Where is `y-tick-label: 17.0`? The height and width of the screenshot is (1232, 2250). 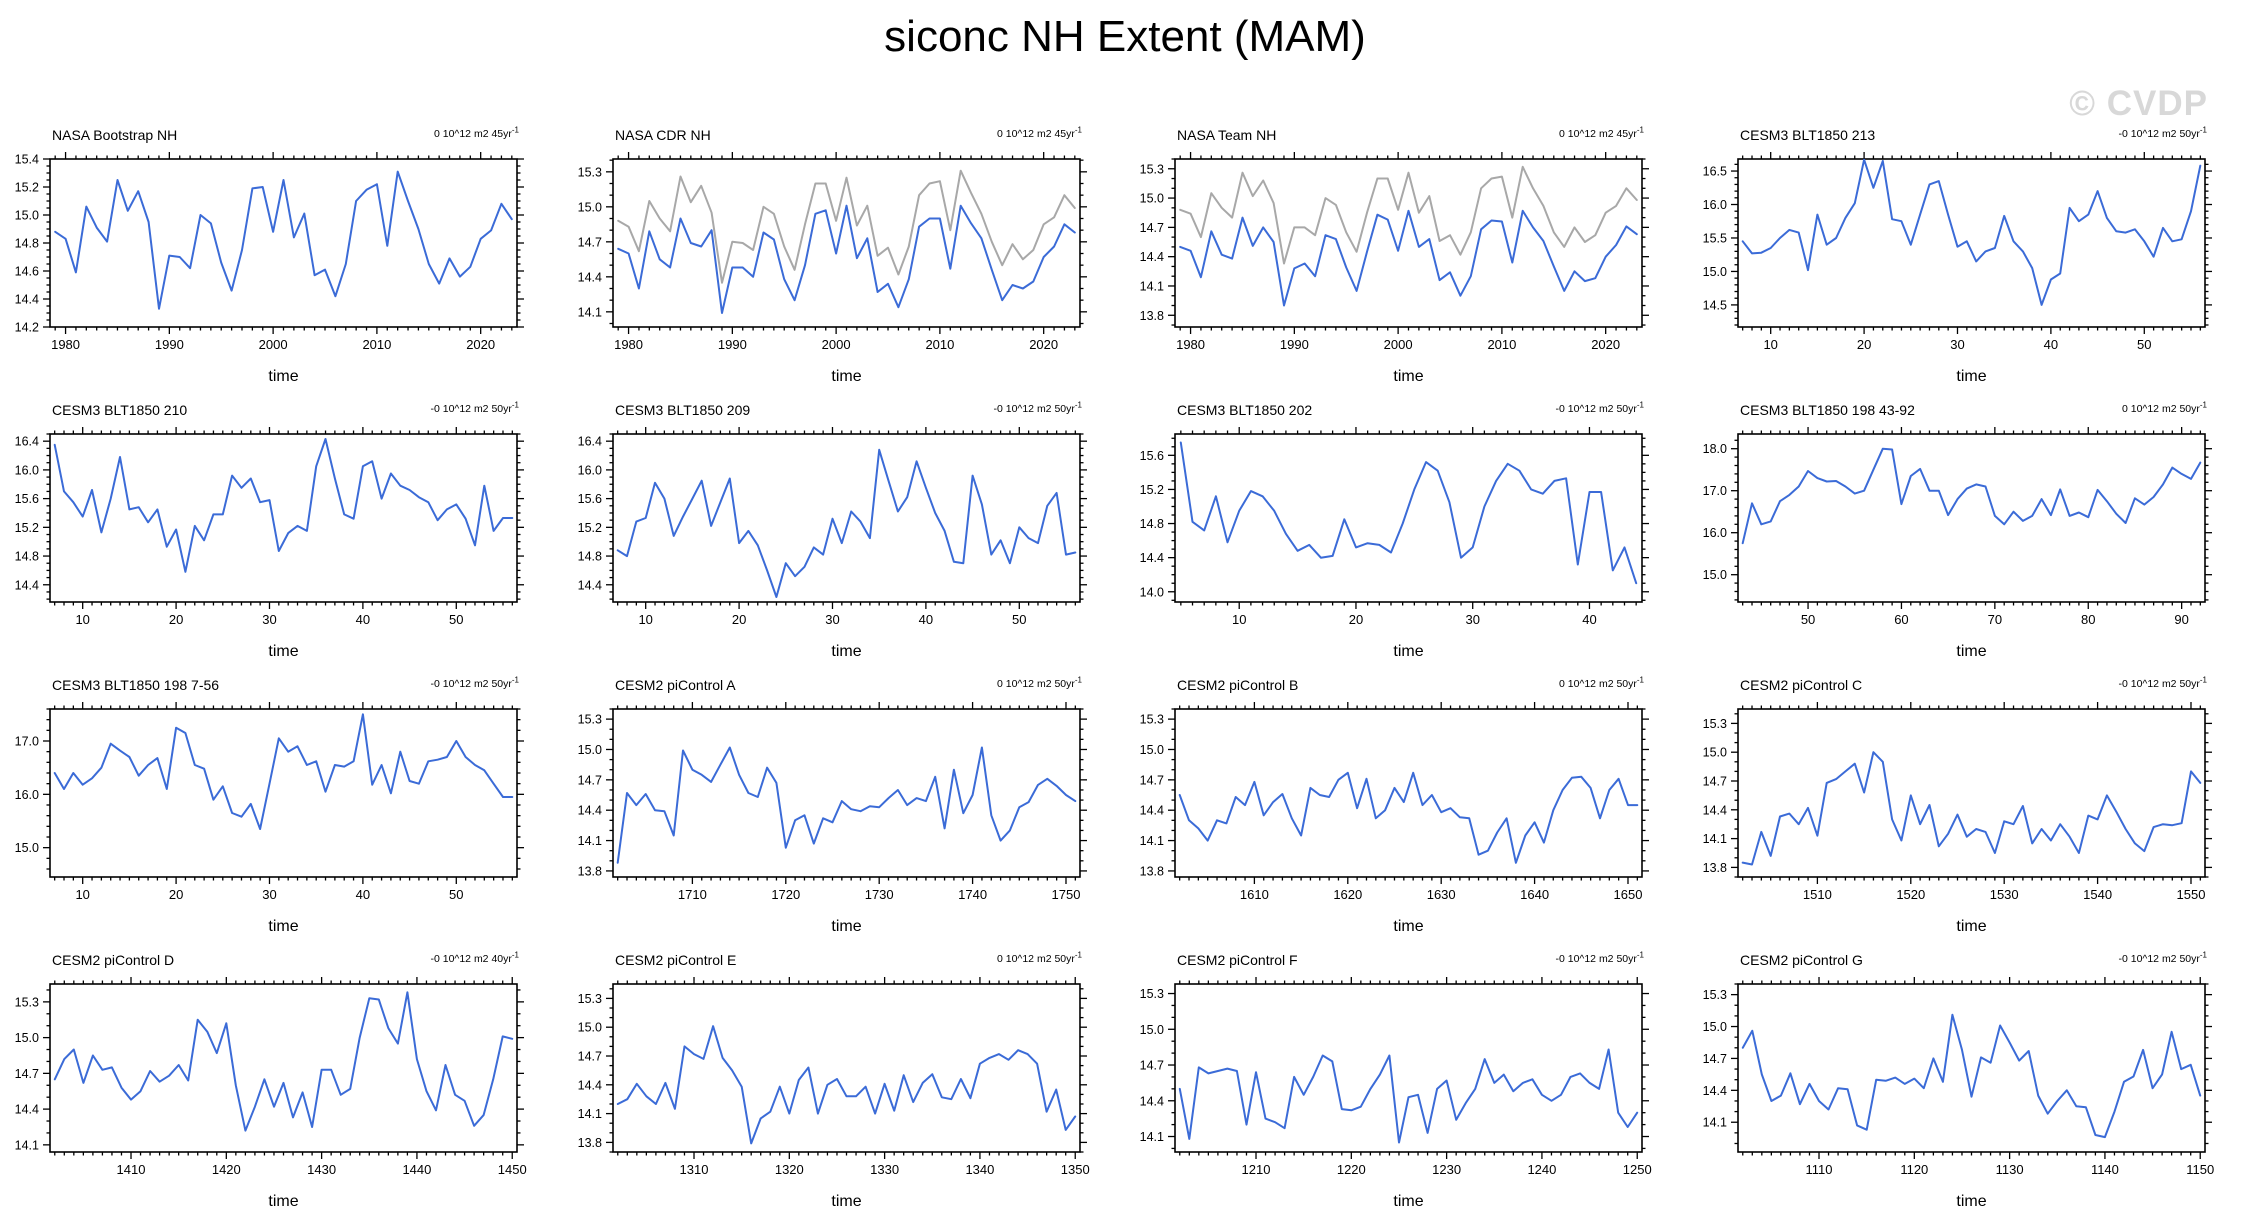 y-tick-label: 17.0 is located at coordinates (1714, 491).